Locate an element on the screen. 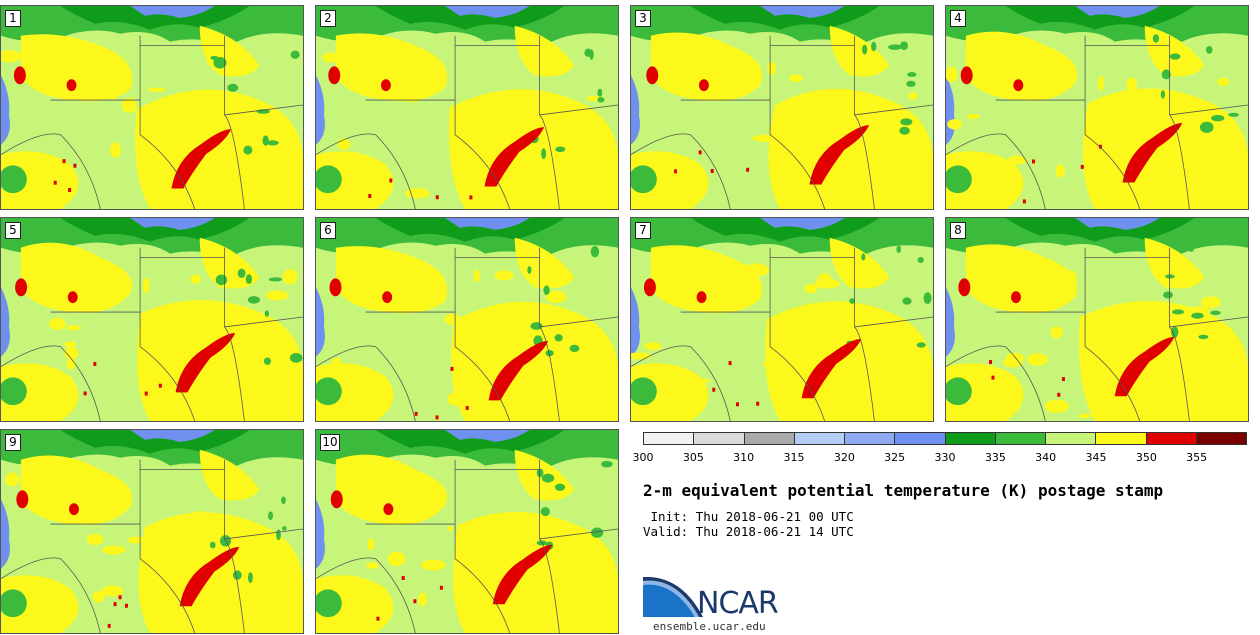  color-scale-tick-label: 350 is located at coordinates (1146, 457).